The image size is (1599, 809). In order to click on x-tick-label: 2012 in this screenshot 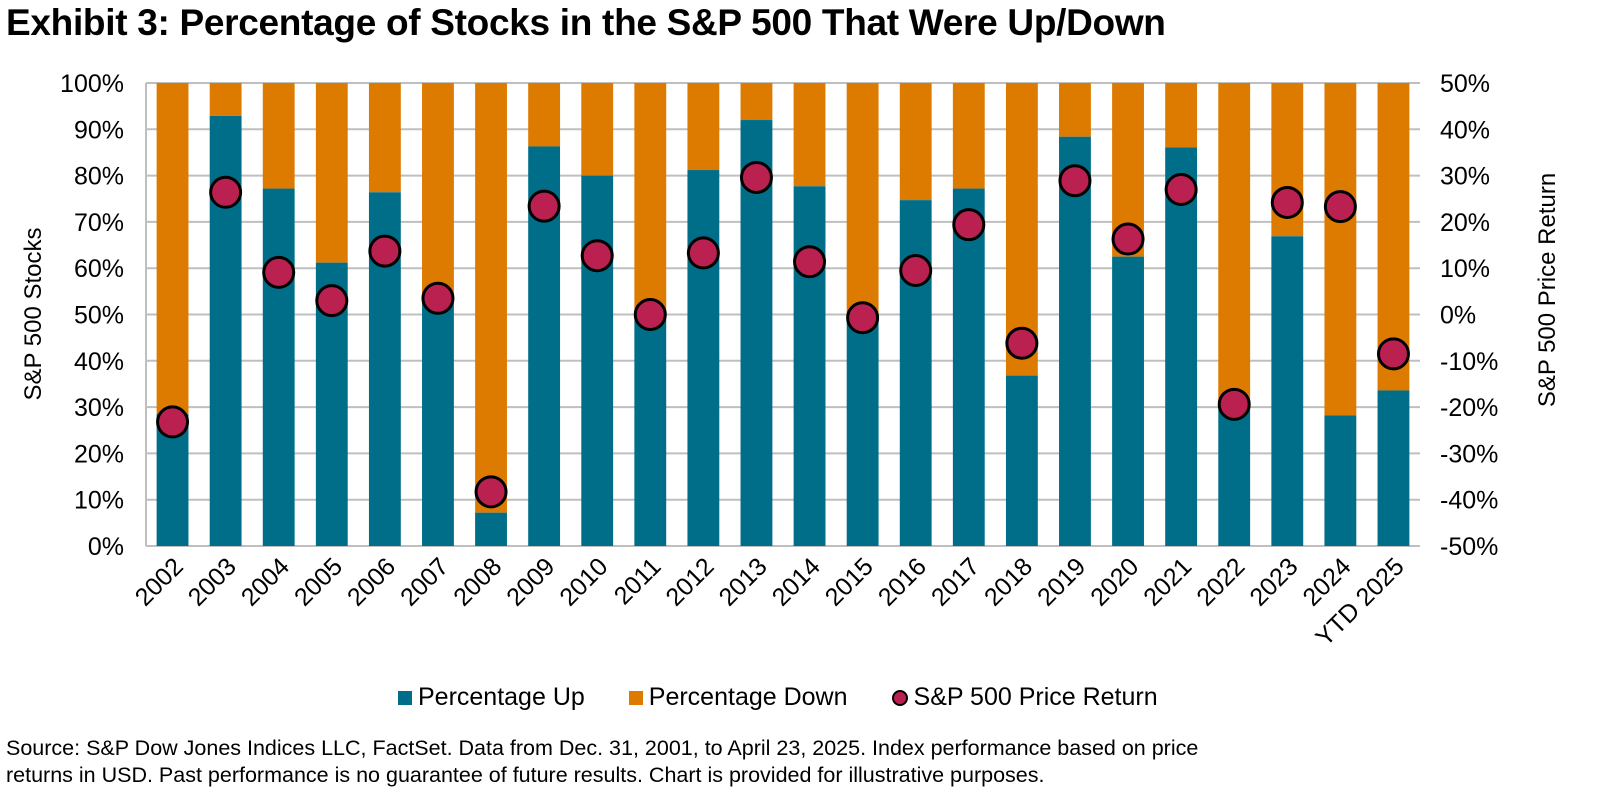, I will do `click(689, 581)`.